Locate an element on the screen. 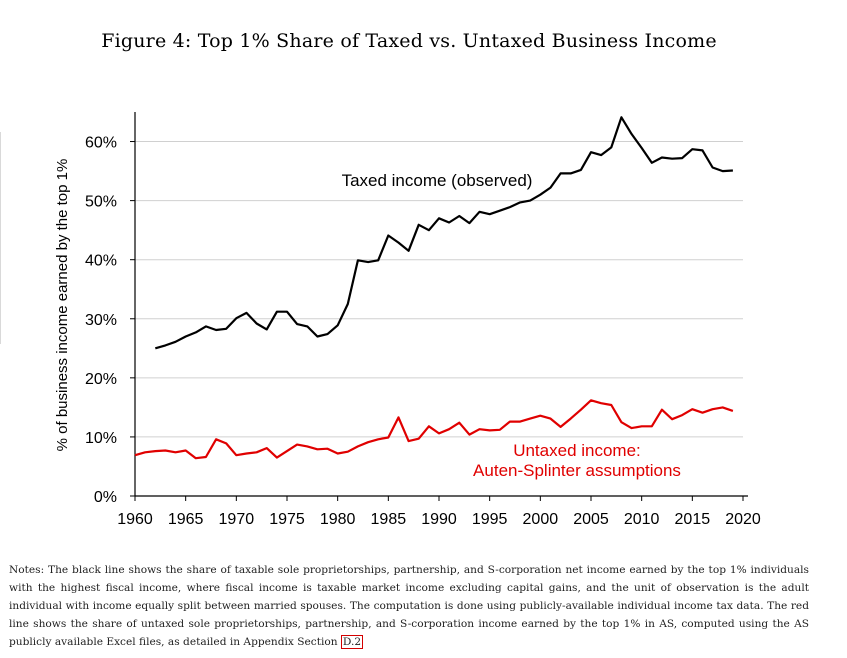 The height and width of the screenshot is (658, 847). x-tick-label: 1980 is located at coordinates (338, 519).